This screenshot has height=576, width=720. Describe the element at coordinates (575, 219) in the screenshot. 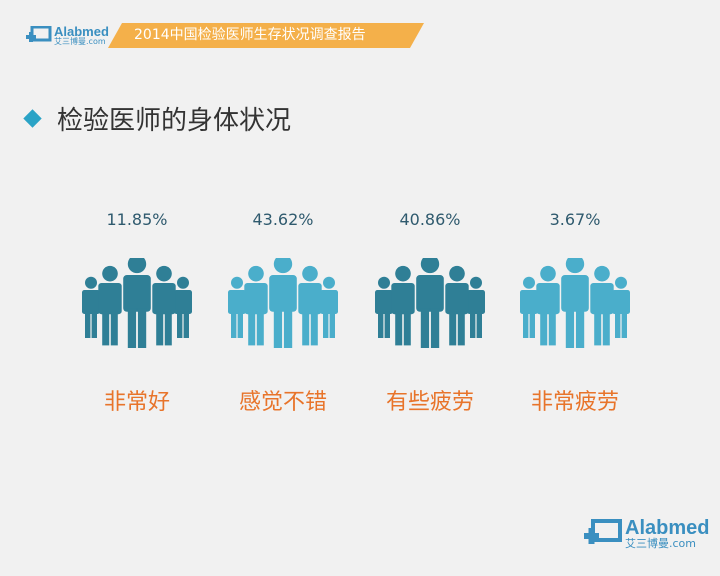

I see `percent-value: 3.67%` at that location.